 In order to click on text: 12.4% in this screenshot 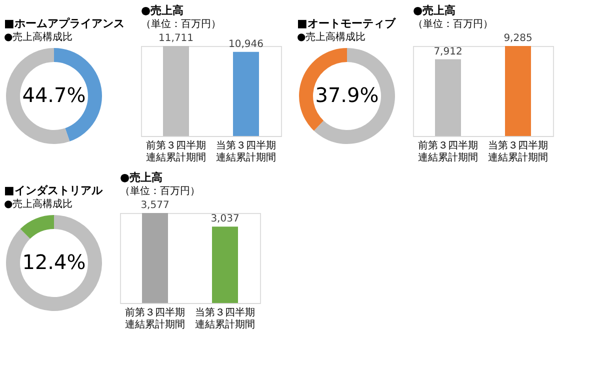, I will do `click(54, 262)`.